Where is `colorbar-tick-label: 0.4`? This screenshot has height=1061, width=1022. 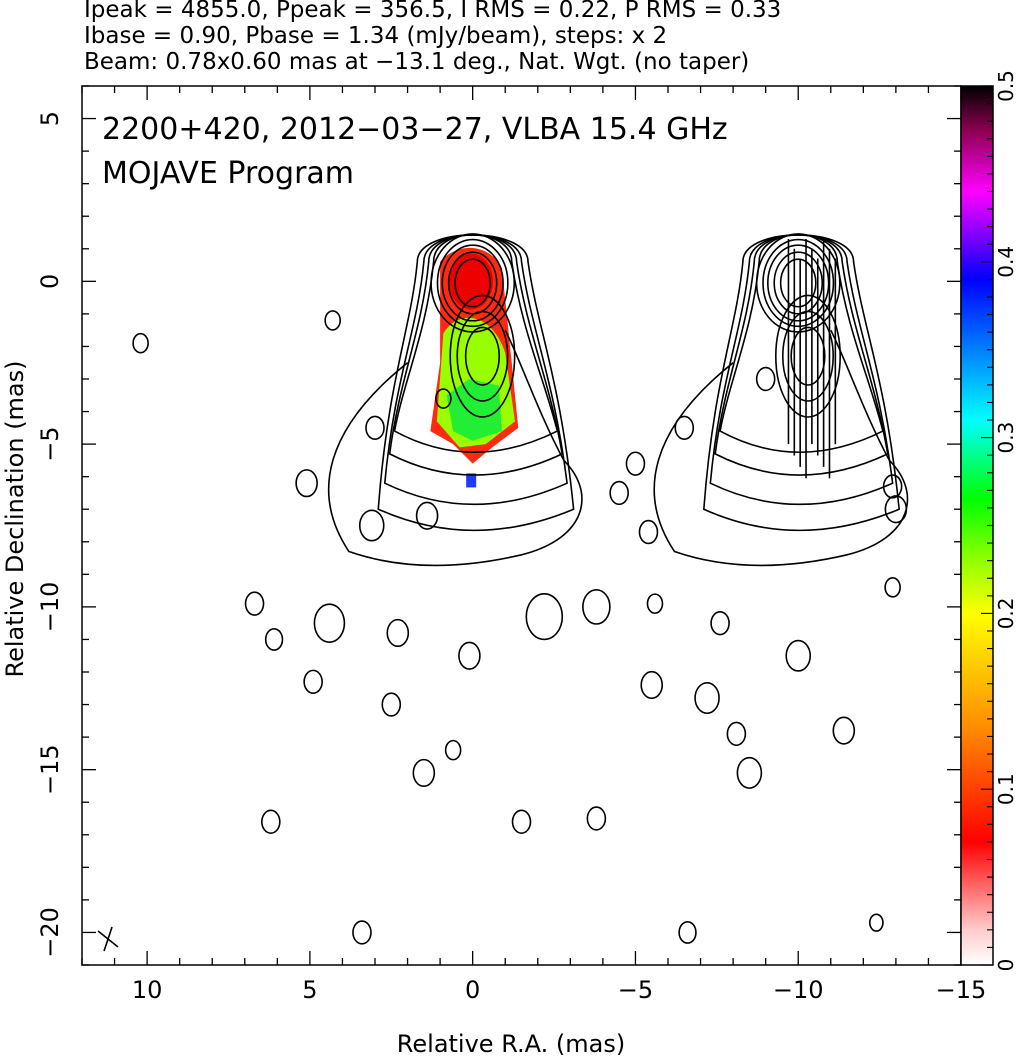 colorbar-tick-label: 0.4 is located at coordinates (1006, 262).